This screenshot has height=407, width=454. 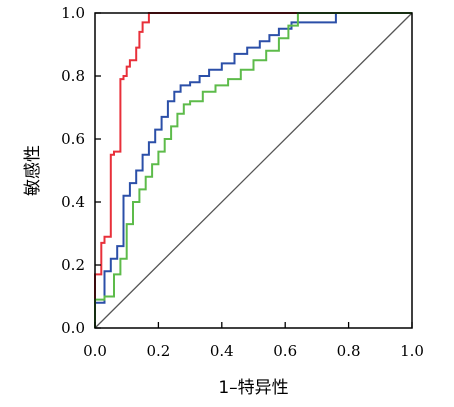 I want to click on x-tick-label: 0.2, so click(x=158, y=351).